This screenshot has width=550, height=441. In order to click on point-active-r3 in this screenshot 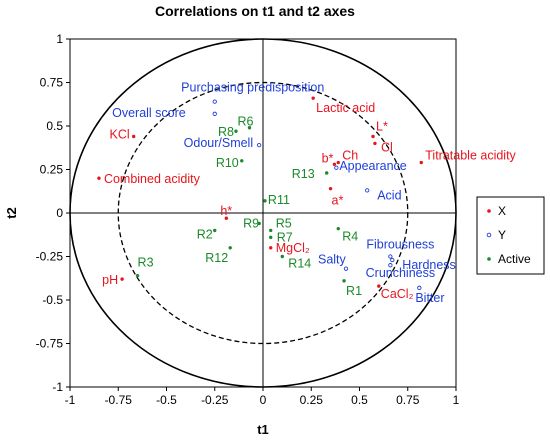, I will do `click(137, 275)`.